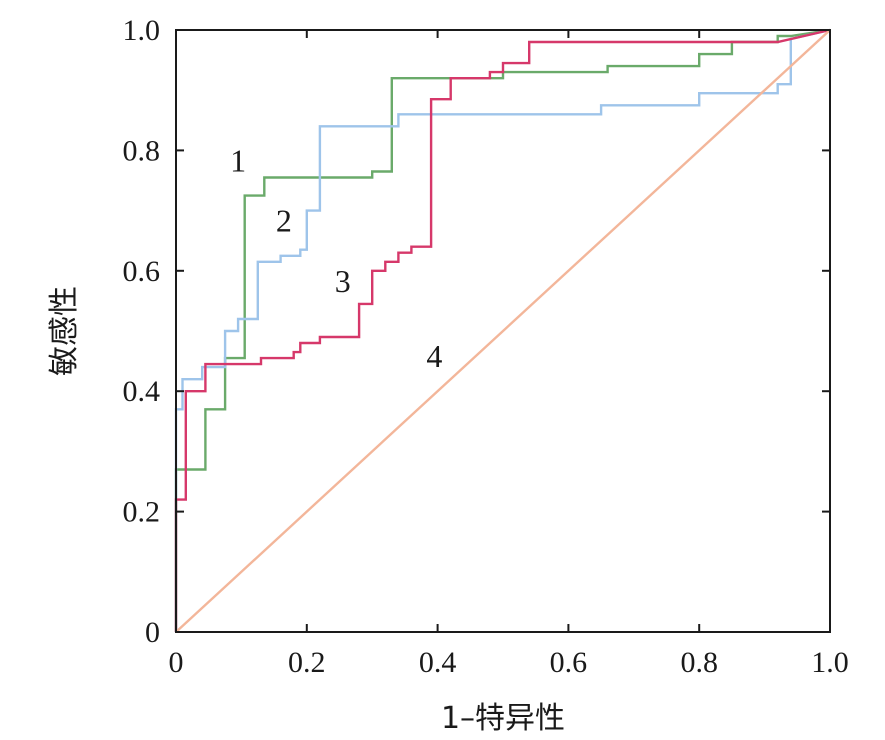 The image size is (885, 740). Describe the element at coordinates (142, 150) in the screenshot. I see `y-tick-label: 0.8` at that location.